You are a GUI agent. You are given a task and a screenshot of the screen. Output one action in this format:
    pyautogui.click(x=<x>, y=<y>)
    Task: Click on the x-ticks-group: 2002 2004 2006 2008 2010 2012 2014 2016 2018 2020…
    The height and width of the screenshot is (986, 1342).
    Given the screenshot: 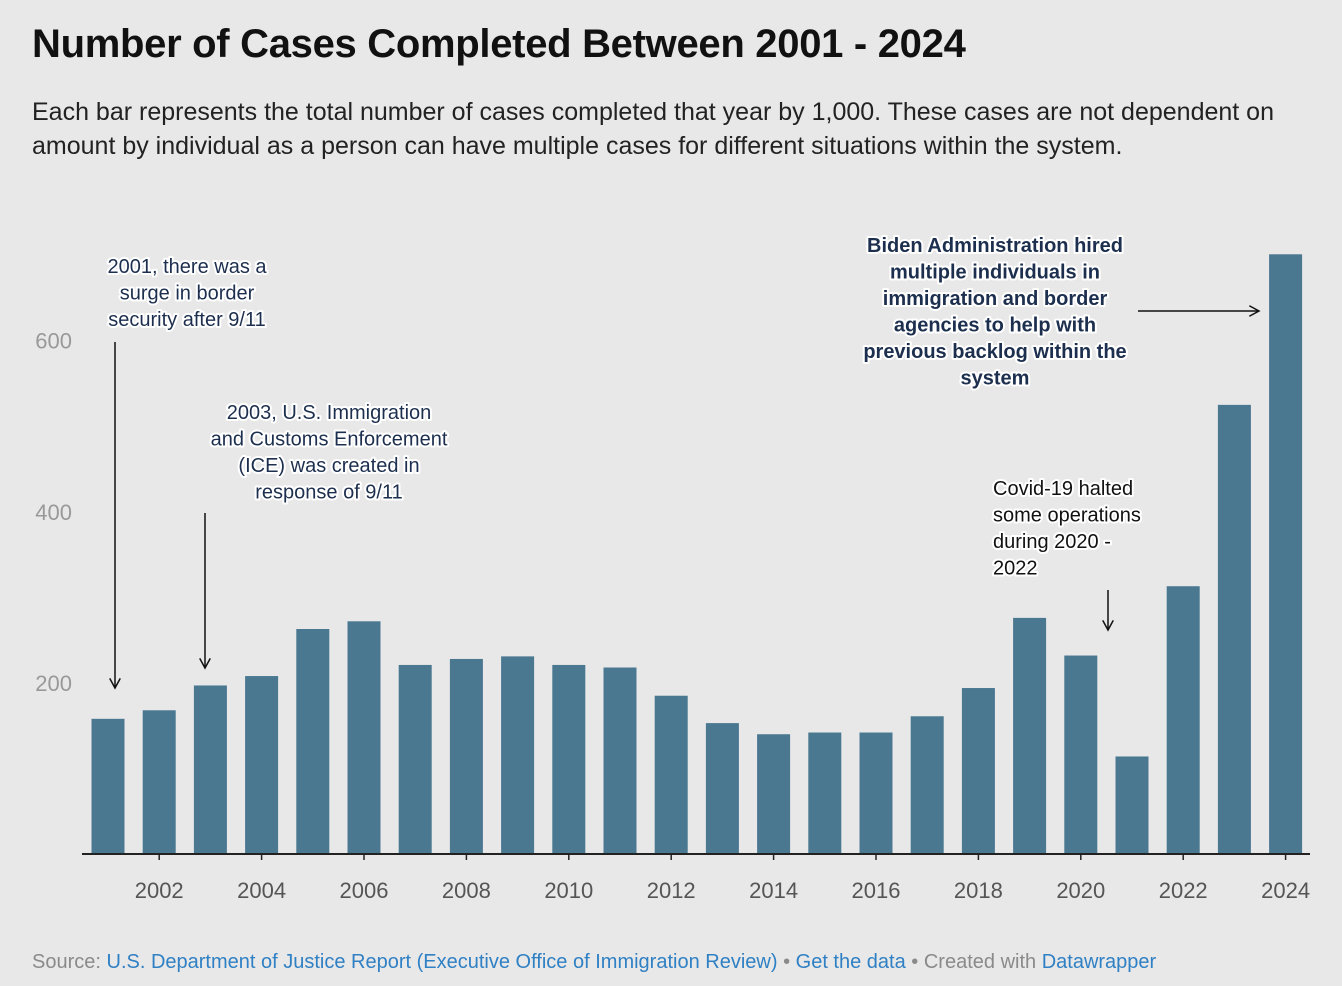 What is the action you would take?
    pyautogui.click(x=722, y=878)
    